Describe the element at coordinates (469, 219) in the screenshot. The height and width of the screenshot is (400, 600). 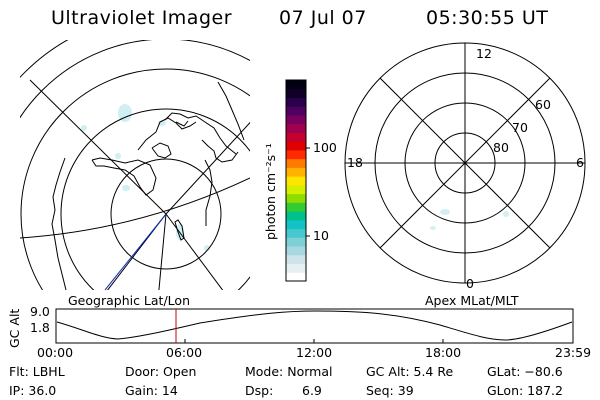
I see `uv-emission-polar` at that location.